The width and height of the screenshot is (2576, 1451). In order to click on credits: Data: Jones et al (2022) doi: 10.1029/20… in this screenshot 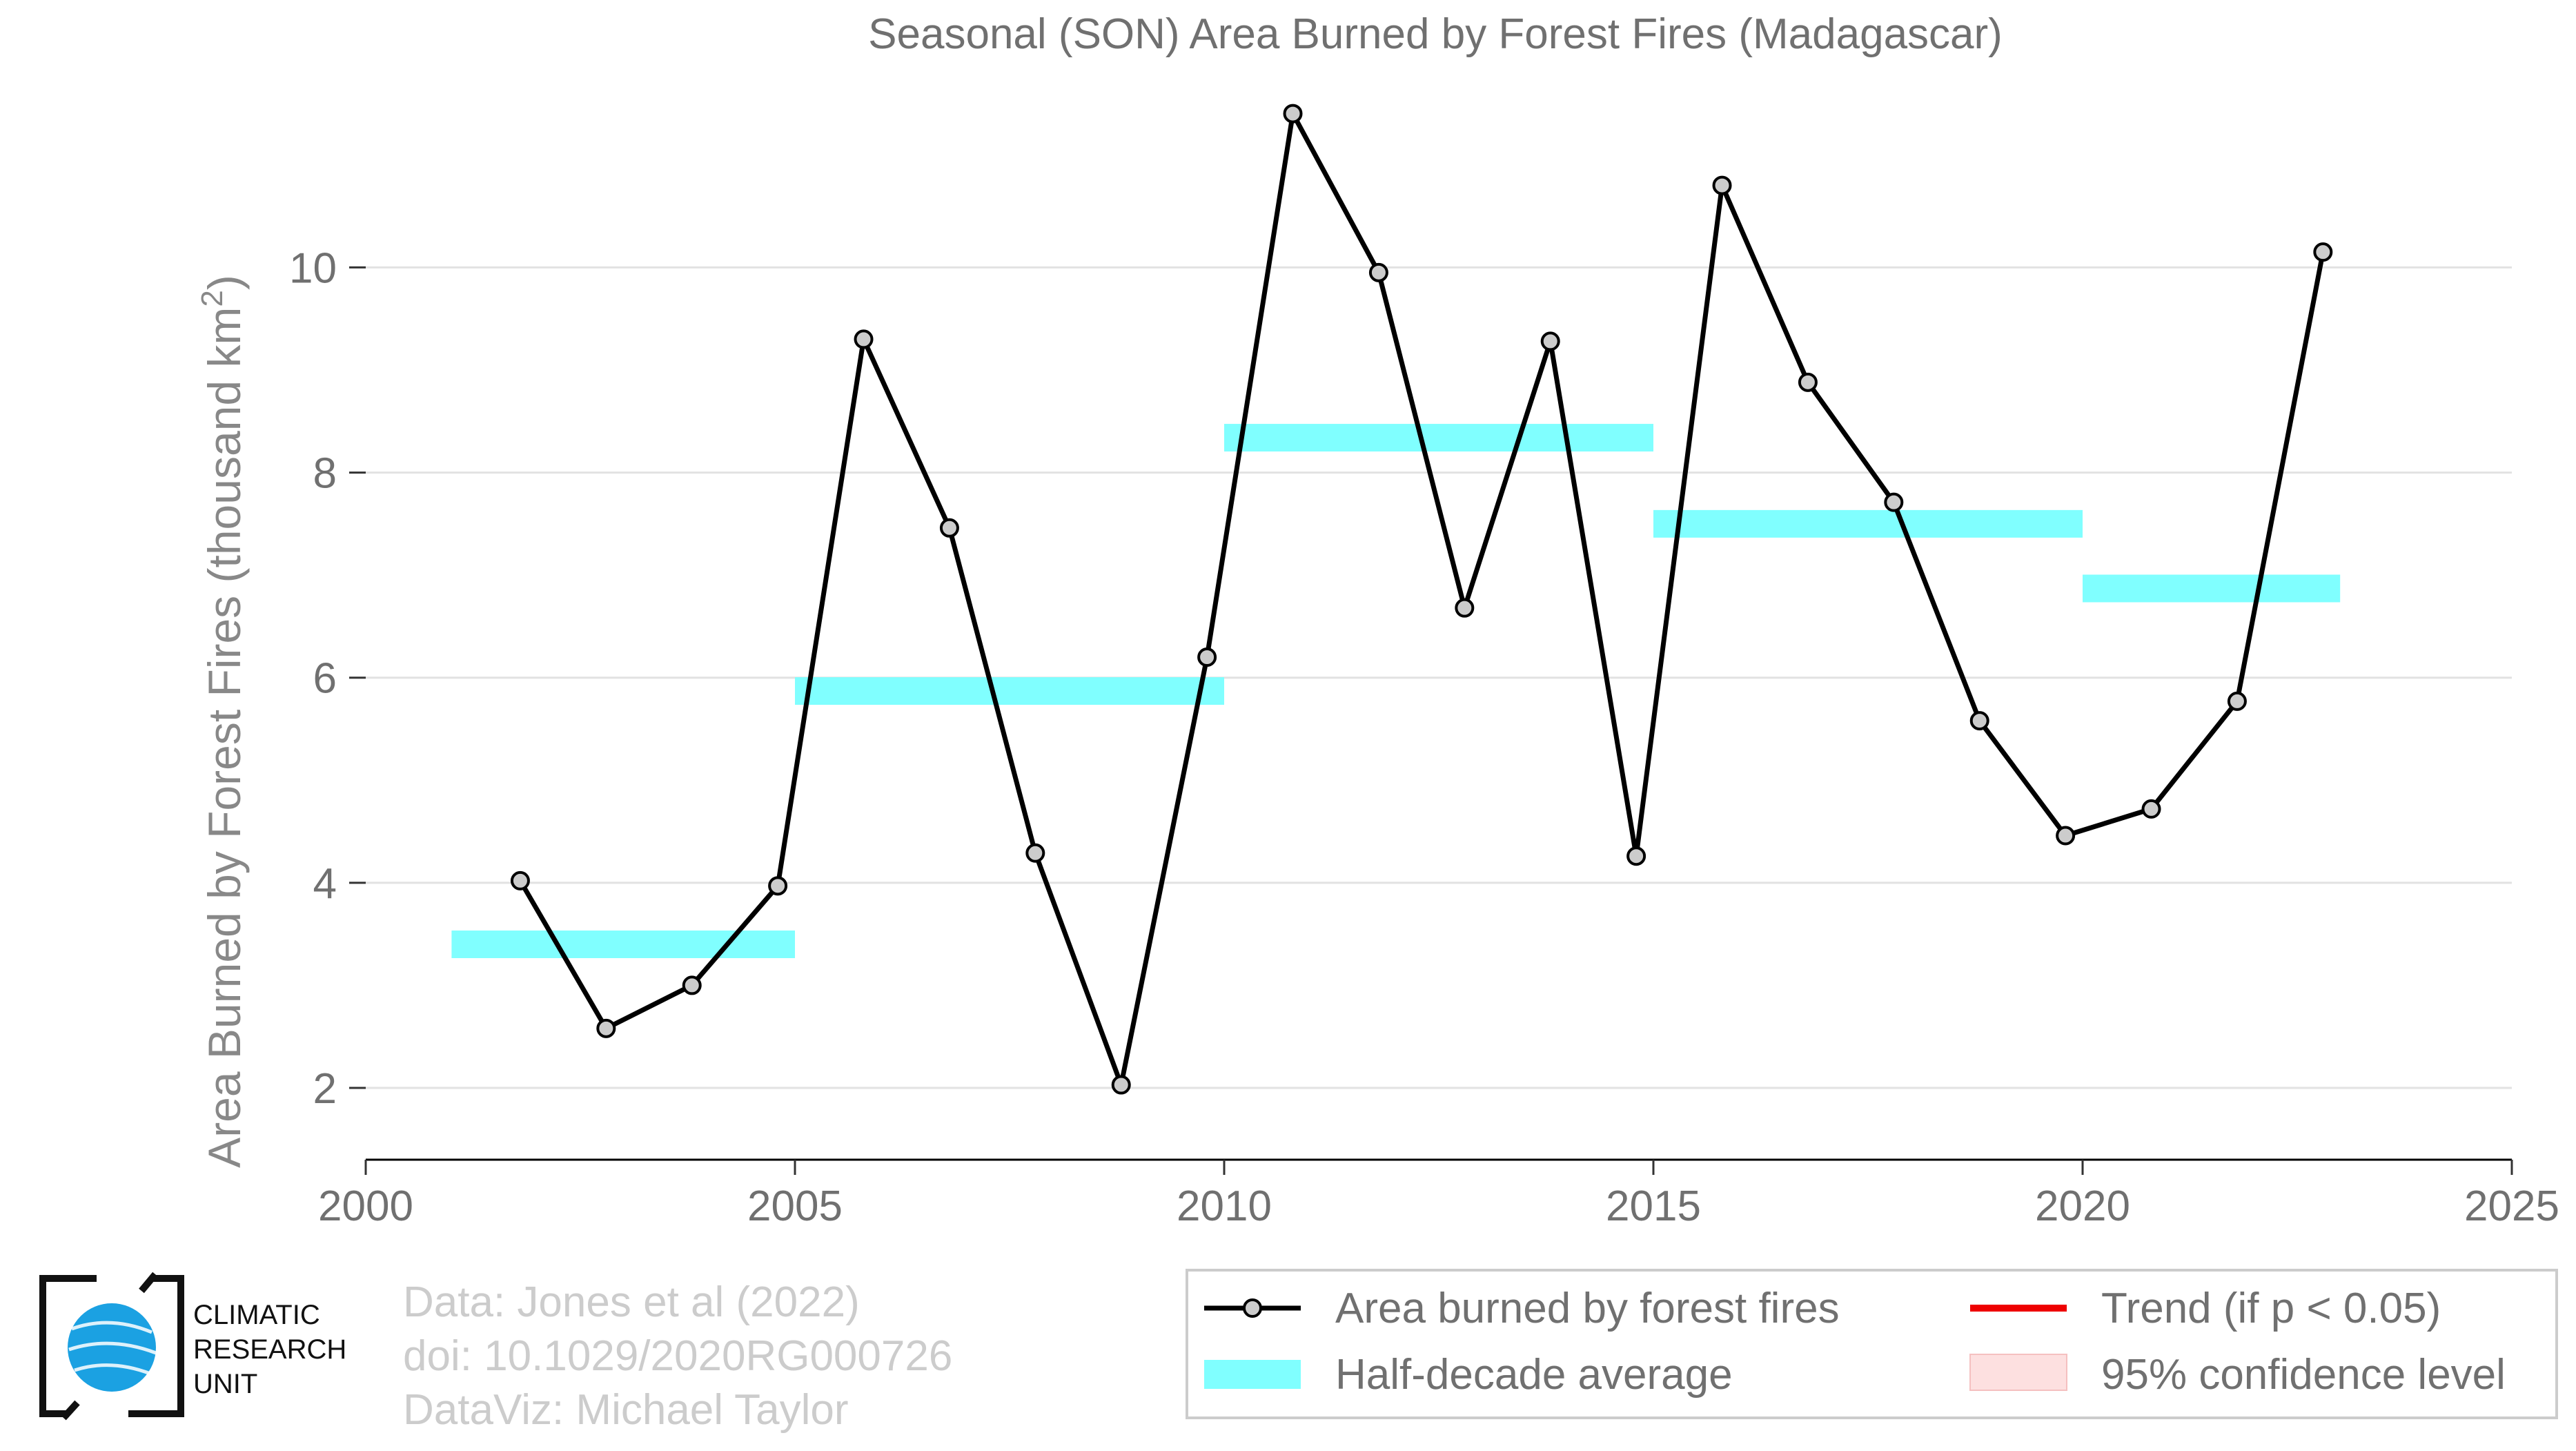, I will do `click(677, 1357)`.